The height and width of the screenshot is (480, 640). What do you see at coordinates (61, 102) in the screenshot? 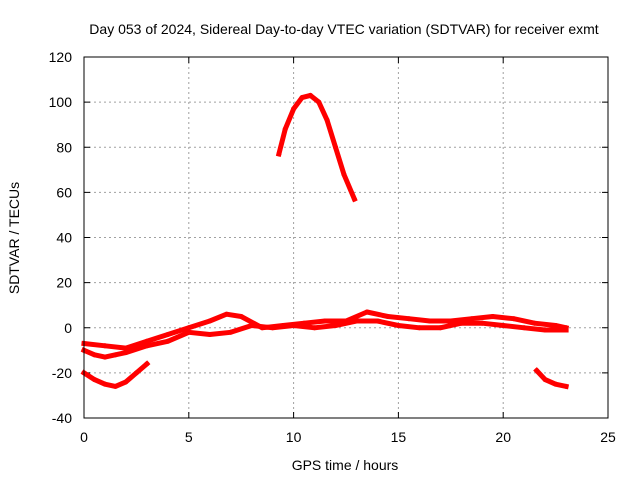
I see `y-tick-label-7: 100` at bounding box center [61, 102].